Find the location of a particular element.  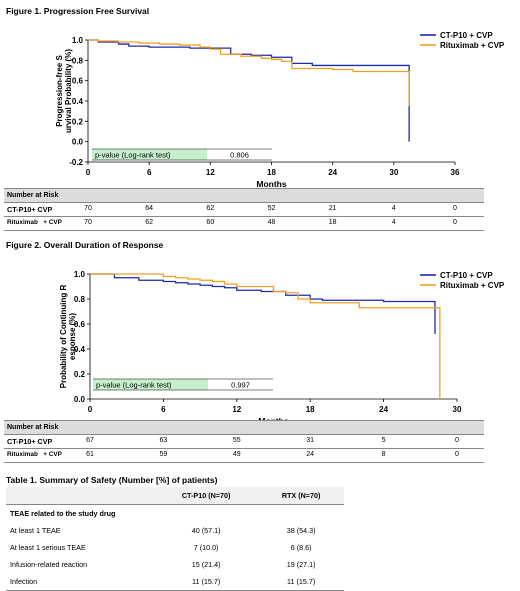

x-tick-label: 30 is located at coordinates (457, 409).